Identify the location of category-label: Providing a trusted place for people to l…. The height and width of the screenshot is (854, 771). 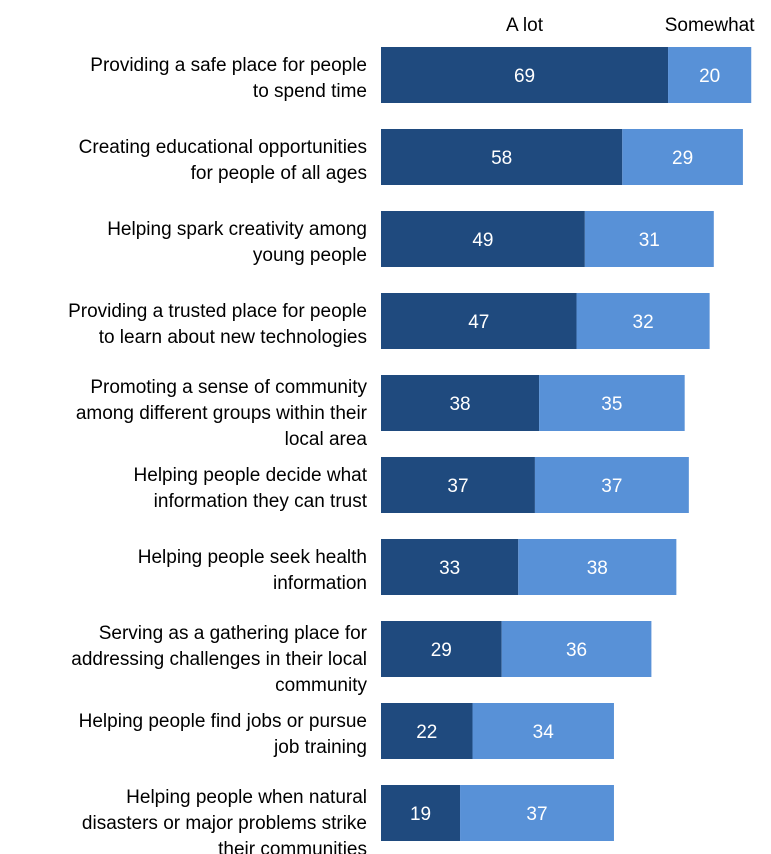
(217, 324).